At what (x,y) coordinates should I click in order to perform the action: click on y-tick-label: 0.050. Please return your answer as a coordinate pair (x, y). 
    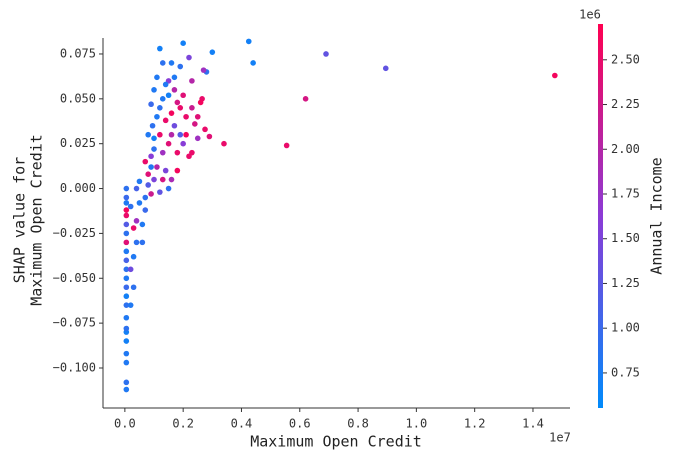
    Looking at the image, I should click on (78, 98).